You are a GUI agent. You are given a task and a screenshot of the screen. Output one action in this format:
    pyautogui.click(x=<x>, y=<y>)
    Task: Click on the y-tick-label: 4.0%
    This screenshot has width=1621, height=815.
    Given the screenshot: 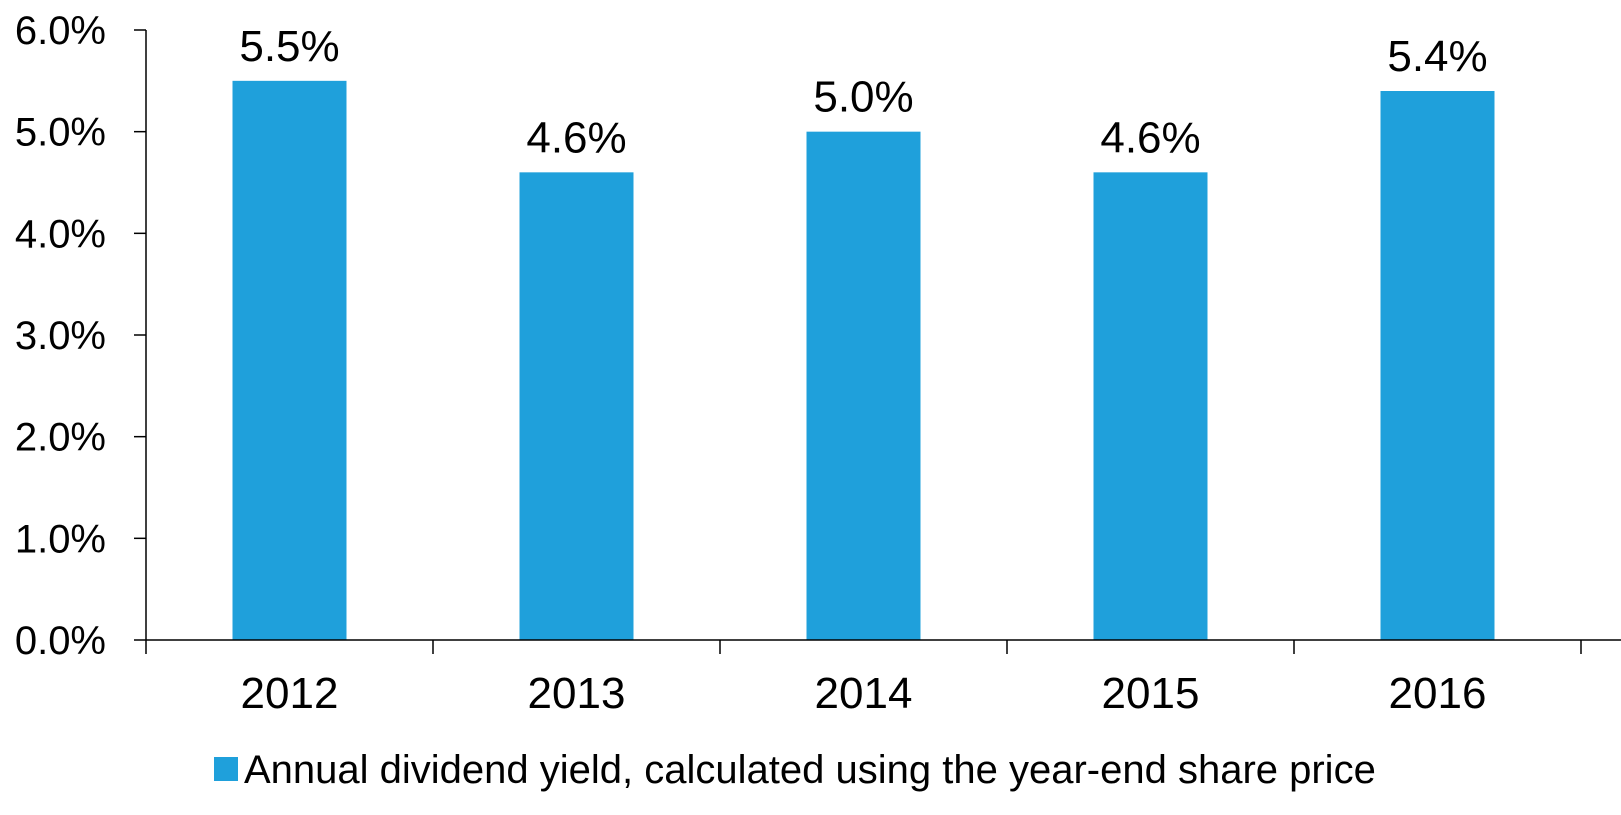 What is the action you would take?
    pyautogui.click(x=60, y=234)
    